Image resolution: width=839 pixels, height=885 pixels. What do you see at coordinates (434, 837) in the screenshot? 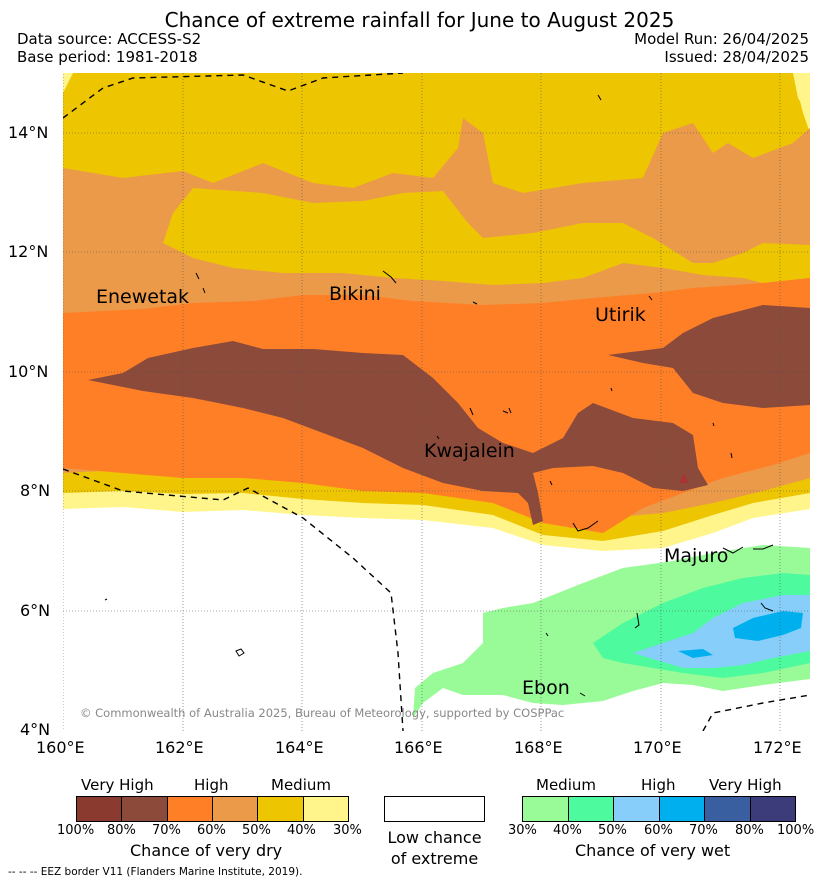
I see `neutral-caption-line1: Low chance` at bounding box center [434, 837].